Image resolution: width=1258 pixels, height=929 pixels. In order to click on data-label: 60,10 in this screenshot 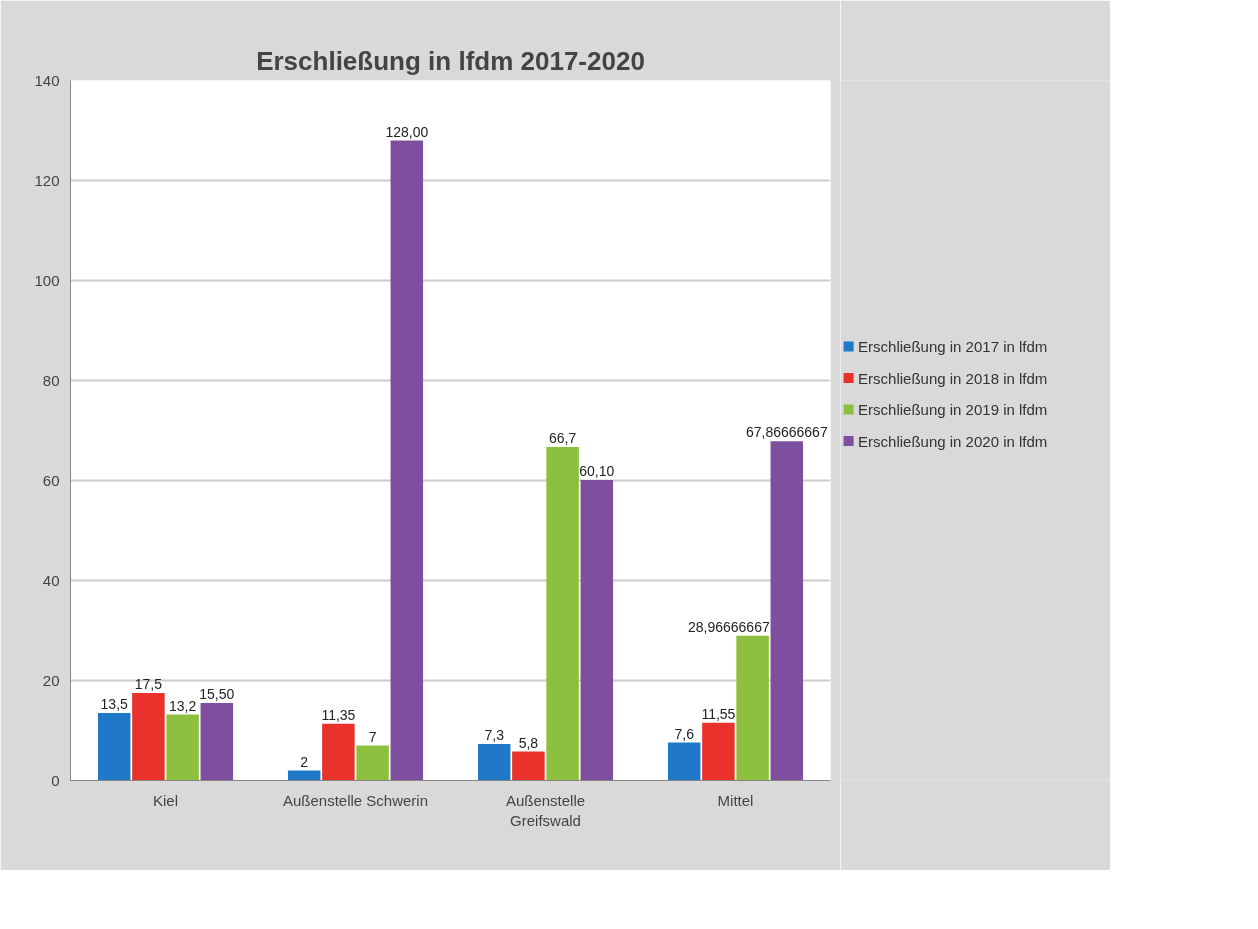, I will do `click(597, 471)`.